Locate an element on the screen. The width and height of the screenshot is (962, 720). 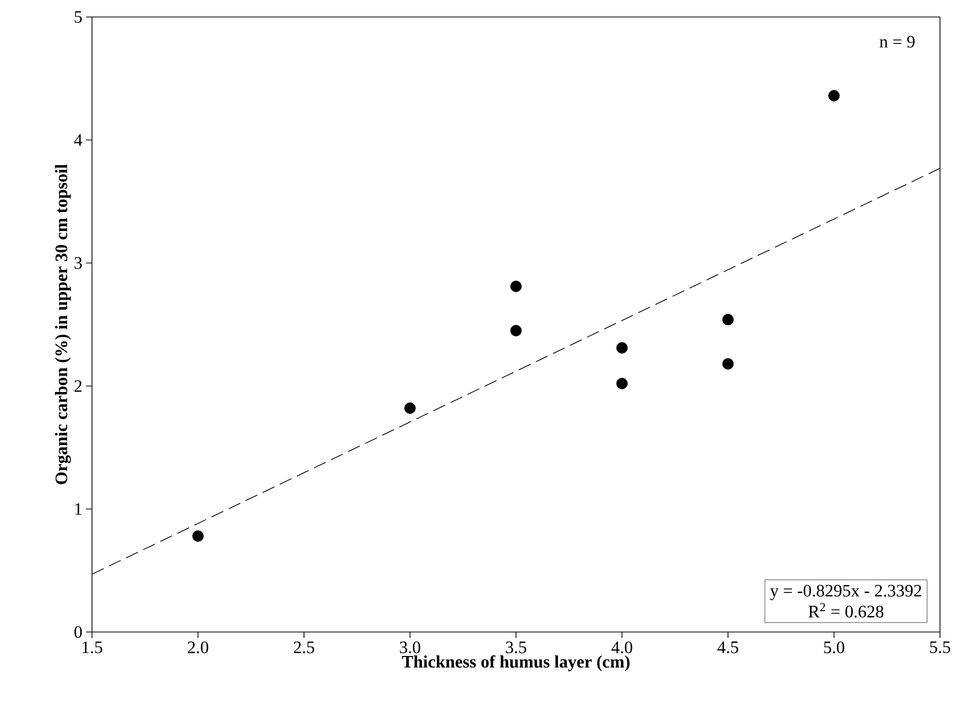
x-tick-label: 2.5 is located at coordinates (304, 647).